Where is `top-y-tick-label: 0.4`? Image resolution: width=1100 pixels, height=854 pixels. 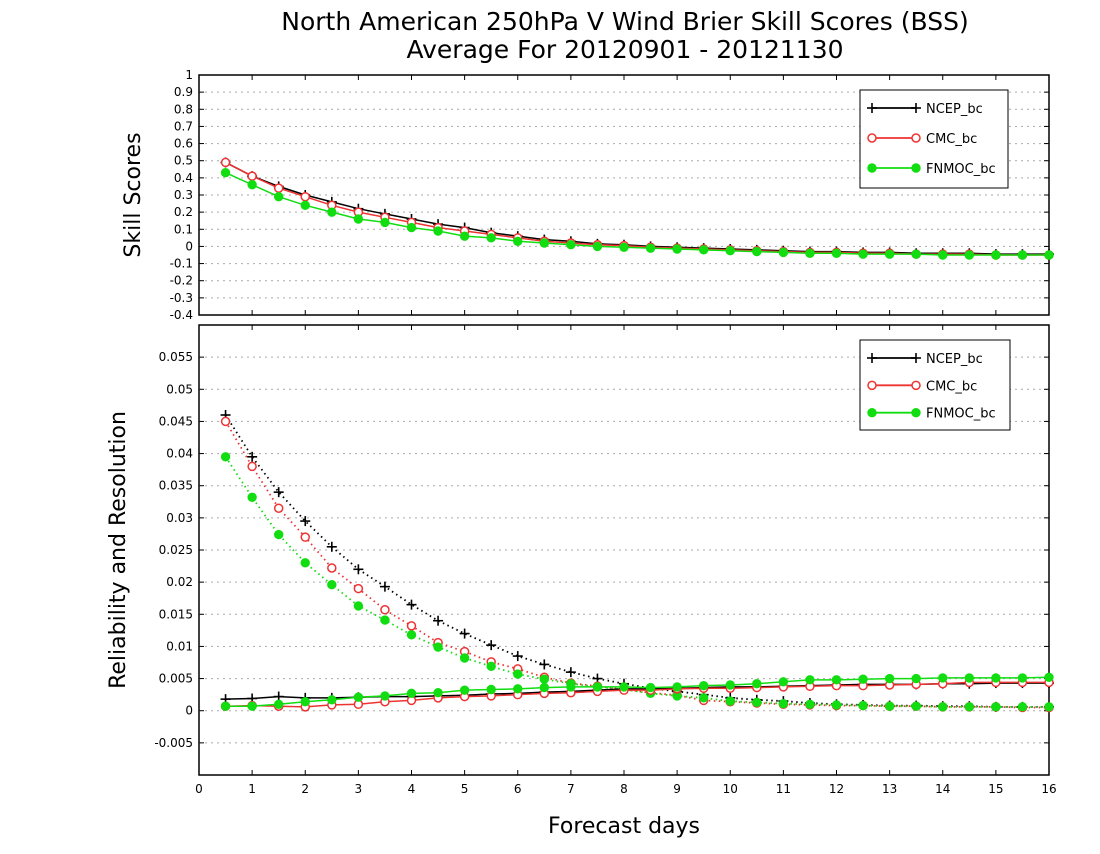
top-y-tick-label: 0.4 is located at coordinates (183, 178).